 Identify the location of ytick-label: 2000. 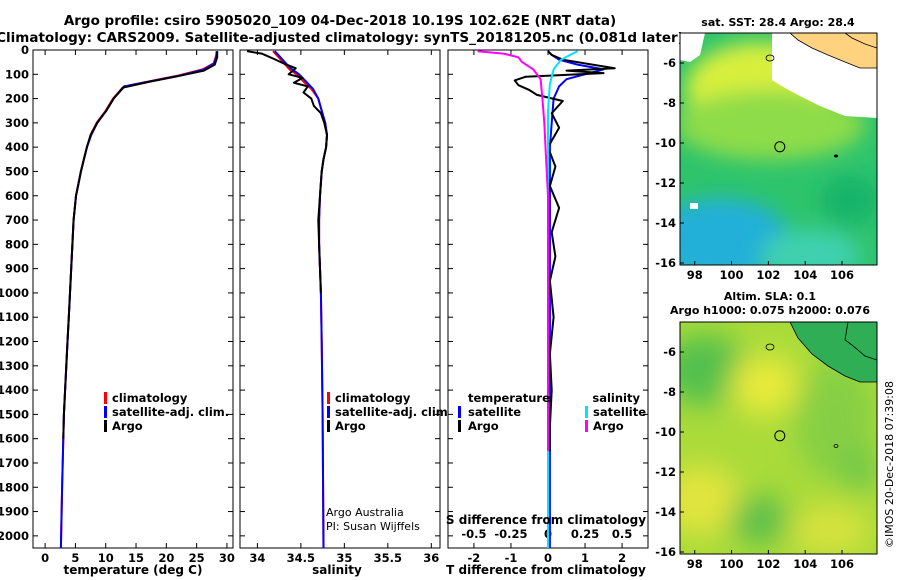
(14, 536).